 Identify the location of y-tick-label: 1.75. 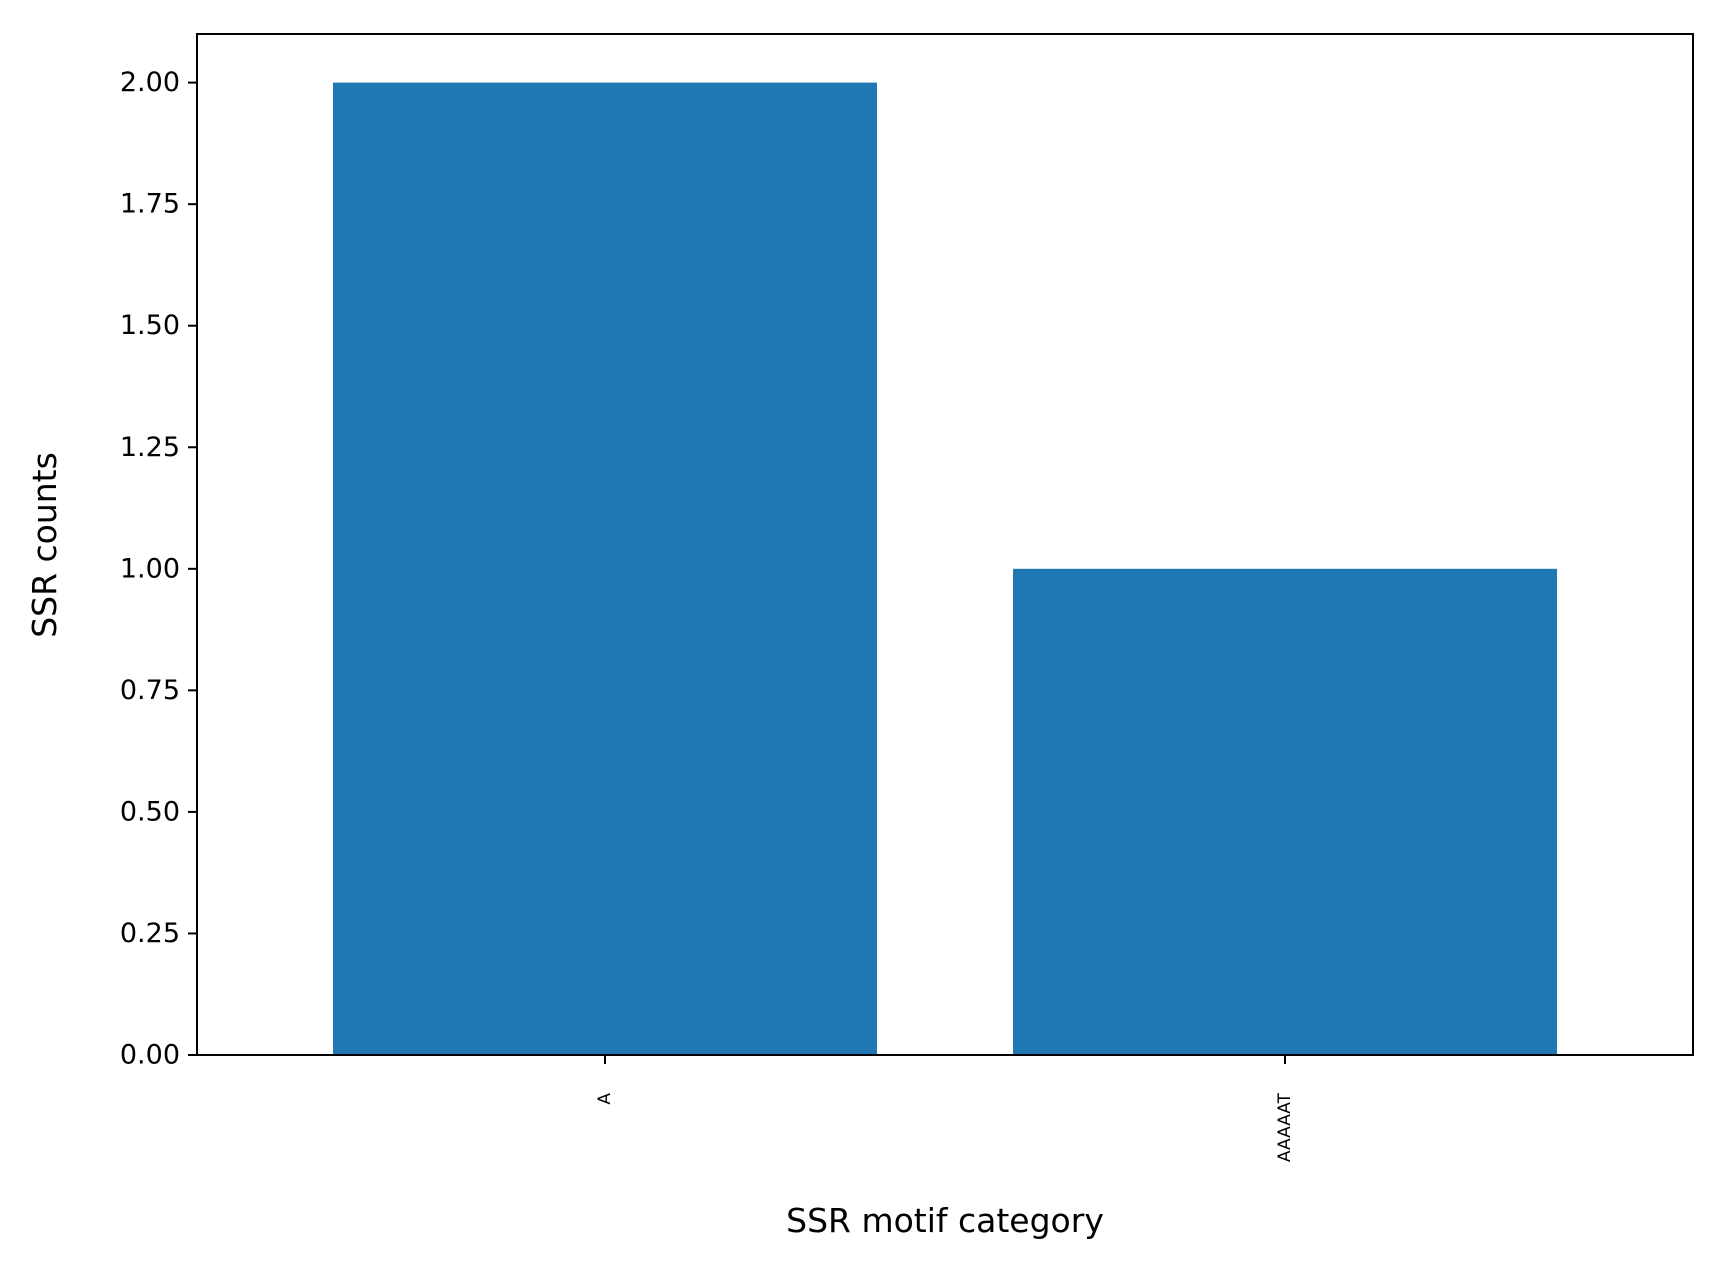
(150, 204).